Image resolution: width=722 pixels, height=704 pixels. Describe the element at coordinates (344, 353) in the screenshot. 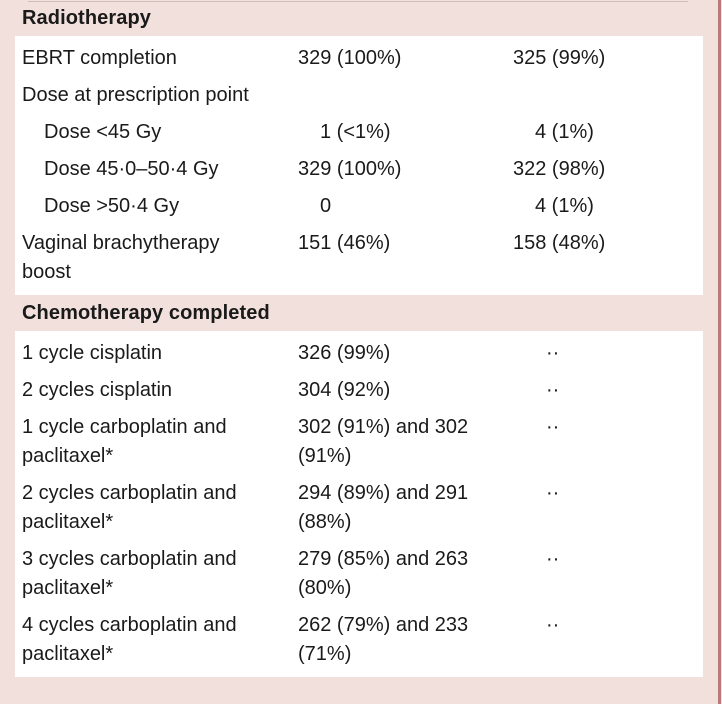

I see `arm1-value: 326 (99%)` at that location.